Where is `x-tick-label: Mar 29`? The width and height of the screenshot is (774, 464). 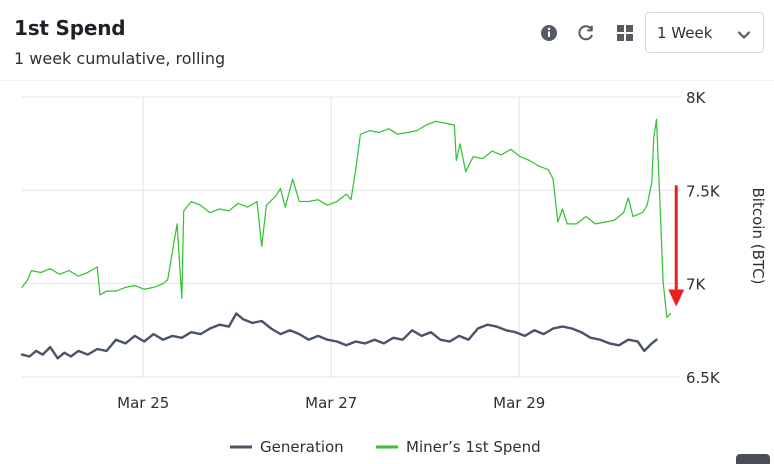 x-tick-label: Mar 29 is located at coordinates (519, 403).